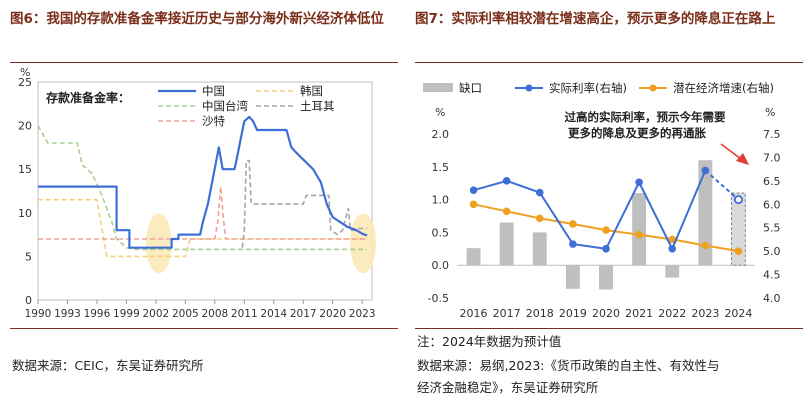  I want to click on left-source: 数据来源：CEIC，东吴证券研究所, so click(108, 365).